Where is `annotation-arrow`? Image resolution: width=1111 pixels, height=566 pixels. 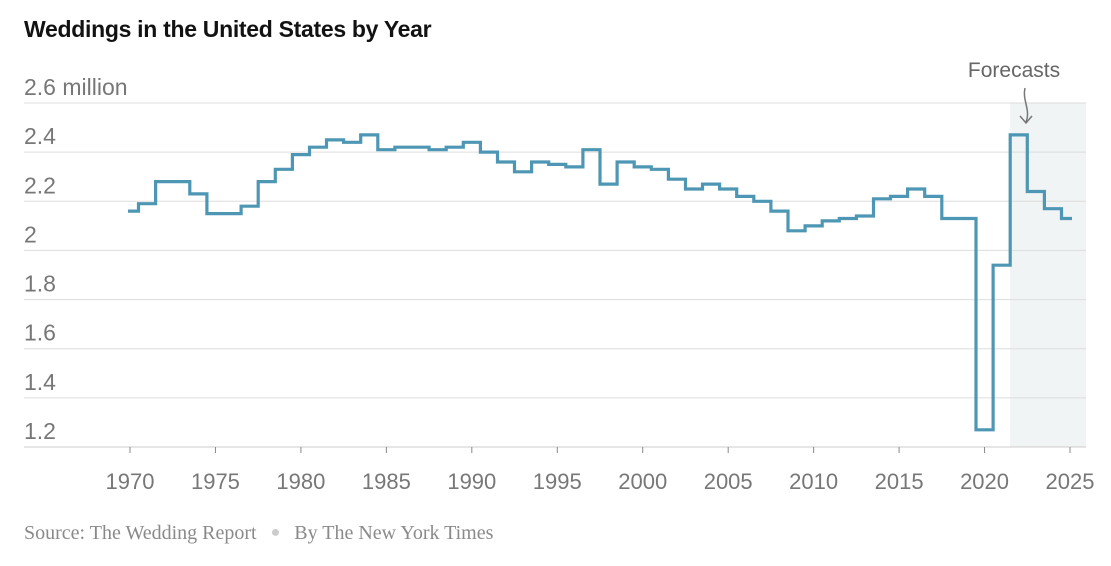 annotation-arrow is located at coordinates (1026, 105).